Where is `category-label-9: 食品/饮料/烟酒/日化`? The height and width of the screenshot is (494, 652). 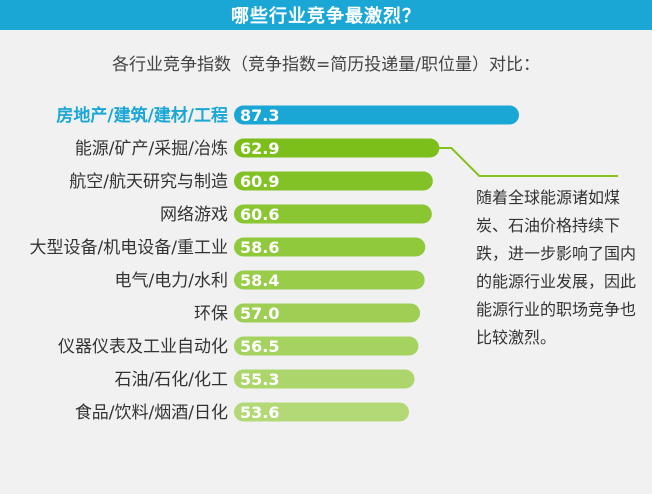 category-label-9: 食品/饮料/烟酒/日化 is located at coordinates (151, 413).